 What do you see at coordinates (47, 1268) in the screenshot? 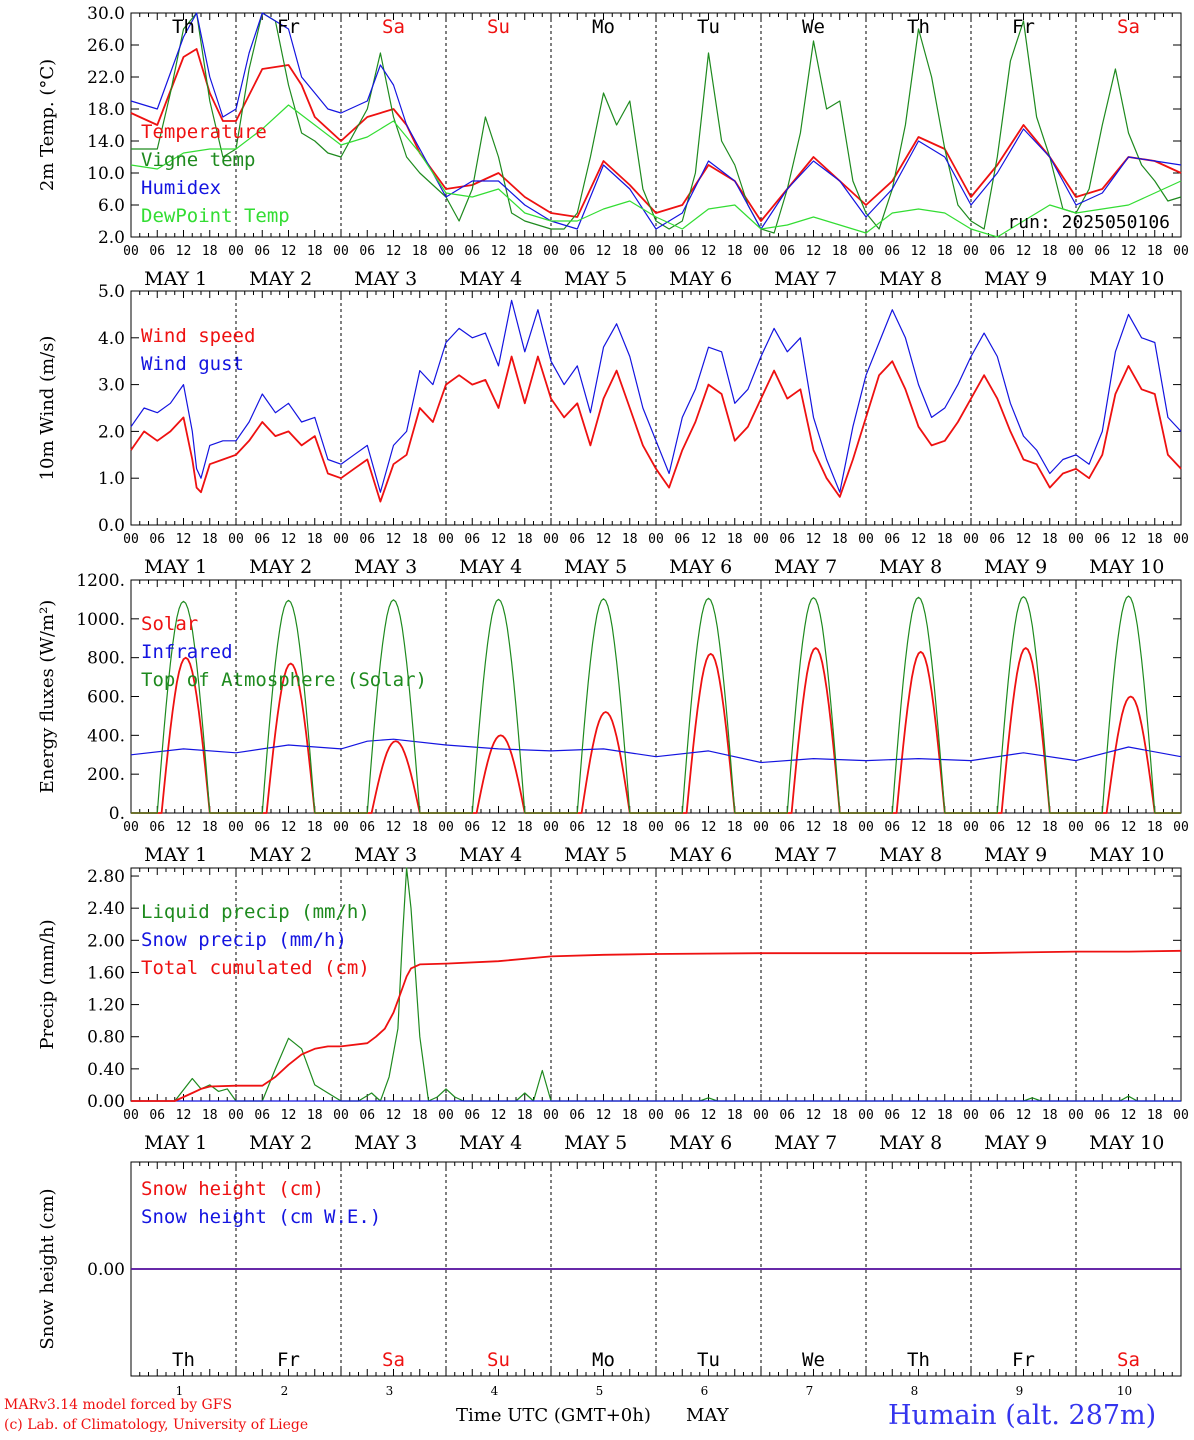
I see `y-axis-label: Snow height (cm)` at bounding box center [47, 1268].